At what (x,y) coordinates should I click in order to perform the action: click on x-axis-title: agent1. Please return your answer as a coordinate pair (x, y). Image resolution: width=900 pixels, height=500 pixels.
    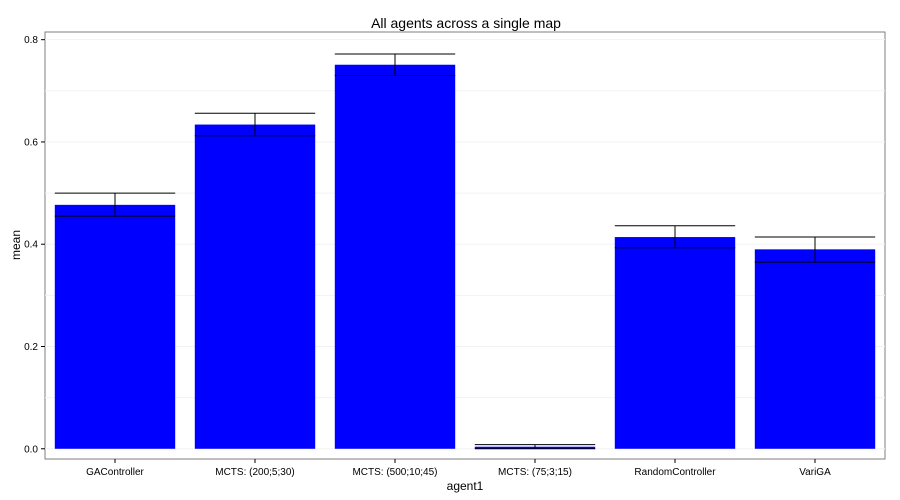
    Looking at the image, I should click on (465, 486).